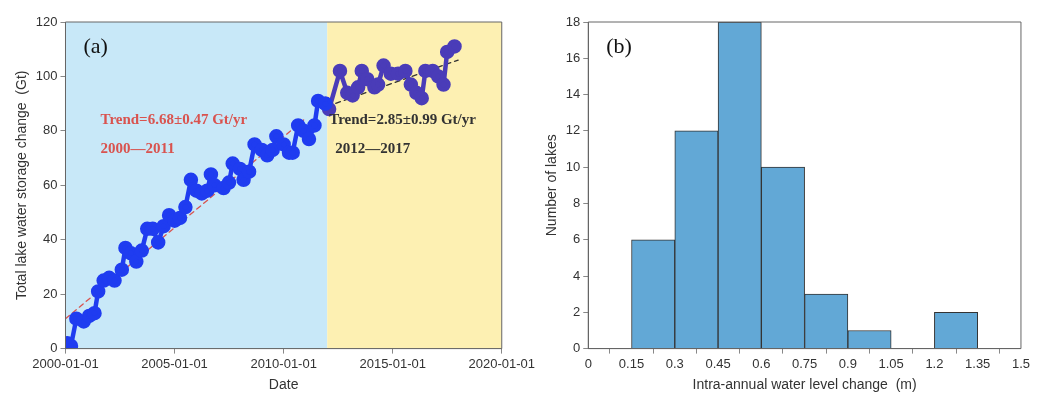  Describe the element at coordinates (1020, 363) in the screenshot. I see `x-tick-label: 1.5` at that location.